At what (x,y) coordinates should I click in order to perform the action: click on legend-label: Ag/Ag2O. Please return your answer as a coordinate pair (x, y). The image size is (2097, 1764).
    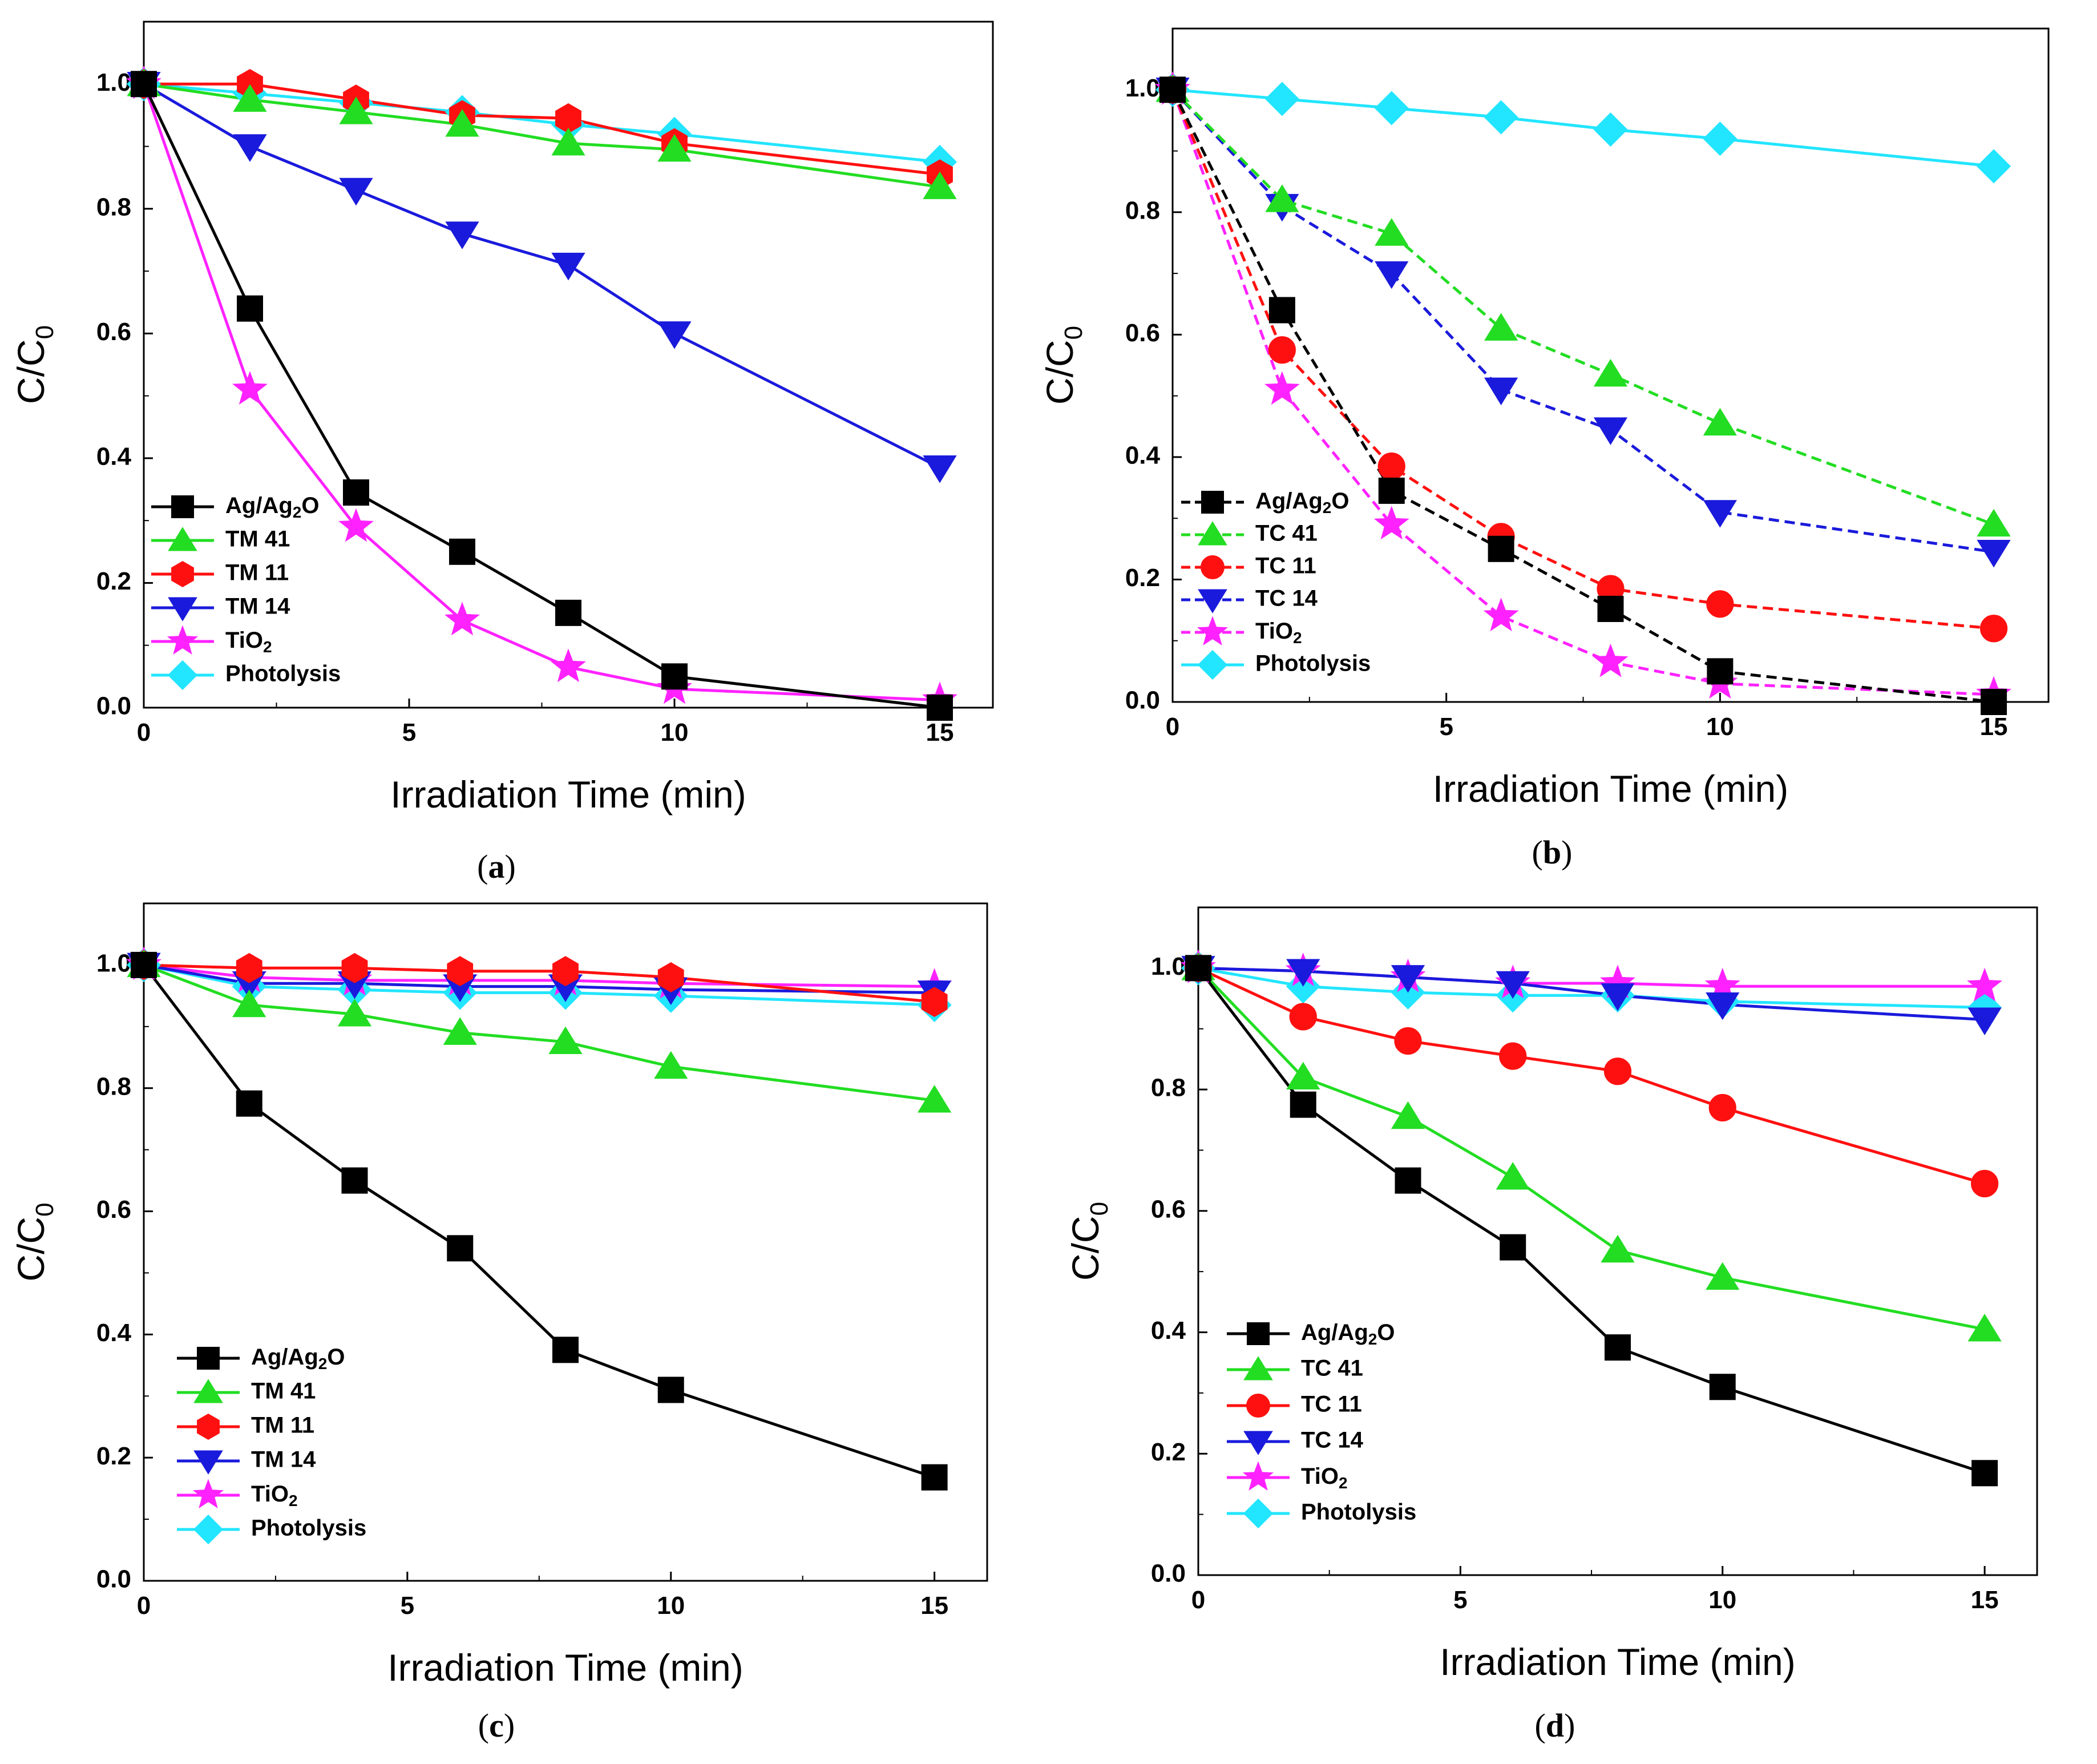
    Looking at the image, I should click on (298, 1359).